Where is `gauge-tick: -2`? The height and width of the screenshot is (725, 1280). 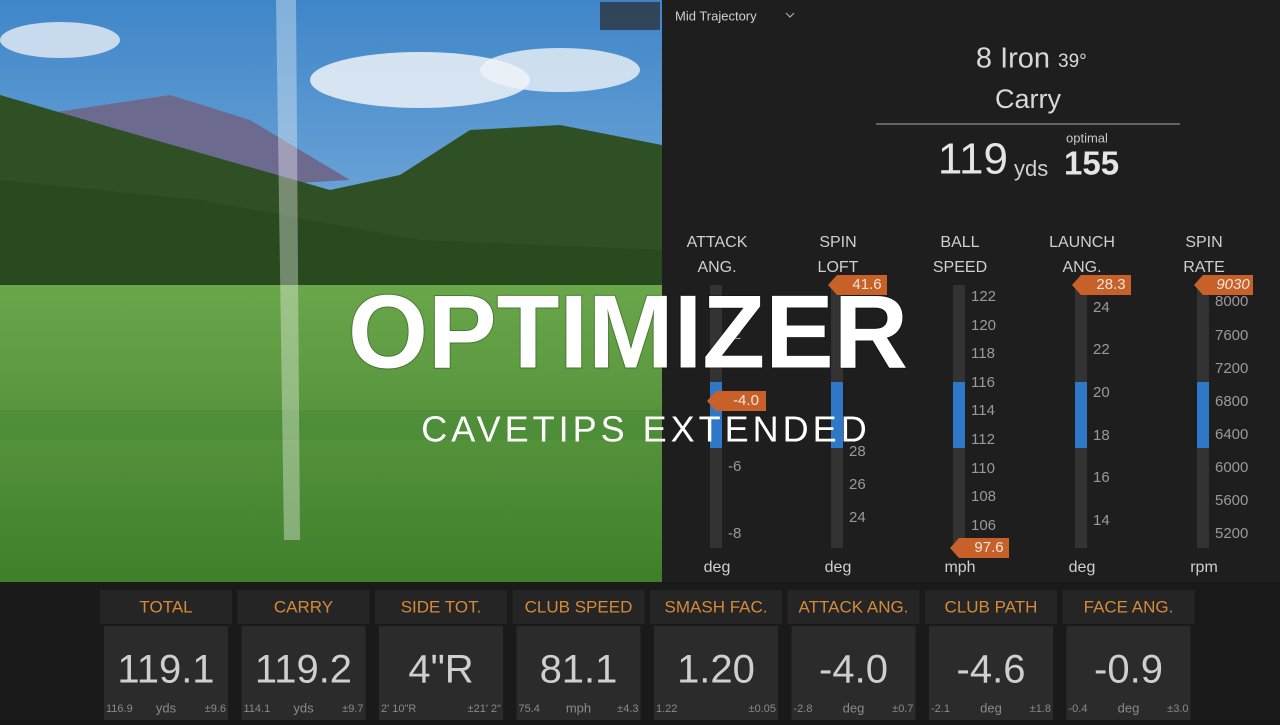 gauge-tick: -2 is located at coordinates (734, 334).